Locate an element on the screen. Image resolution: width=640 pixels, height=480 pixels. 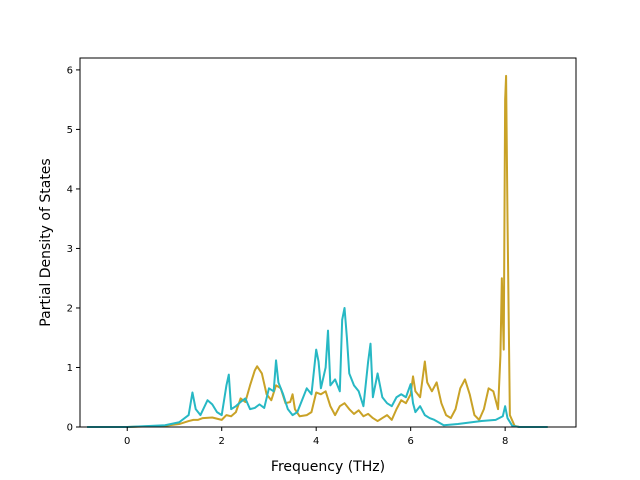
y-axis-label: Partial Density of States is located at coordinates (46, 242).